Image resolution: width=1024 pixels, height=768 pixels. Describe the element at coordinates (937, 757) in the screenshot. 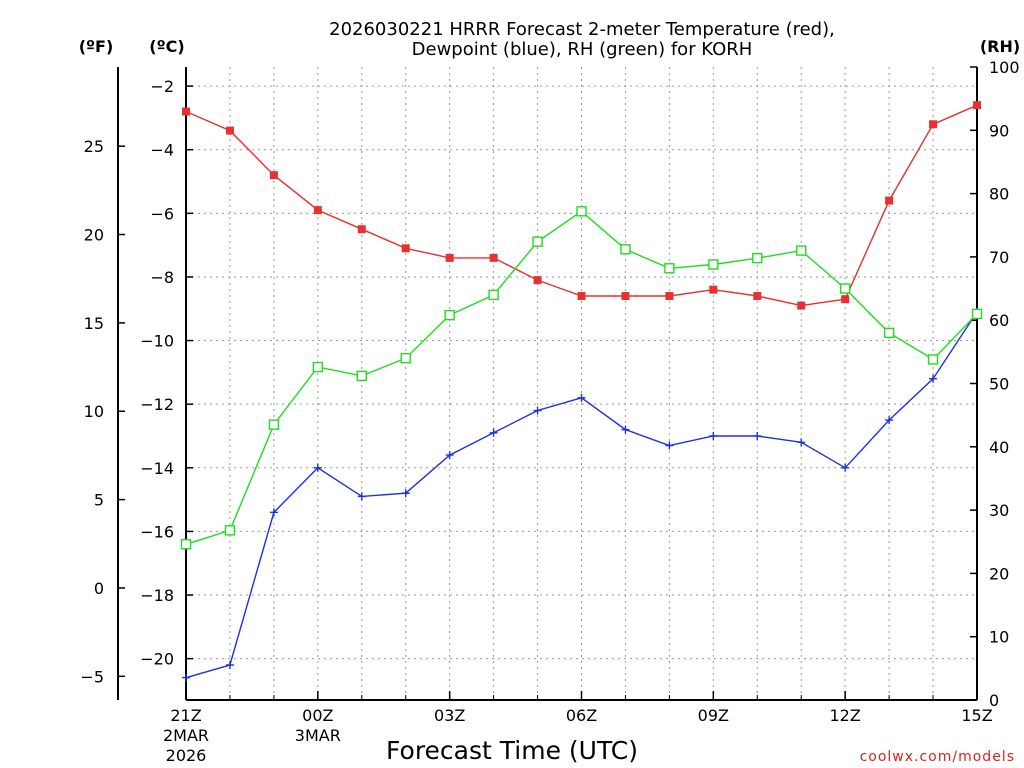

I see `credit-text: coolwx.com/models` at that location.